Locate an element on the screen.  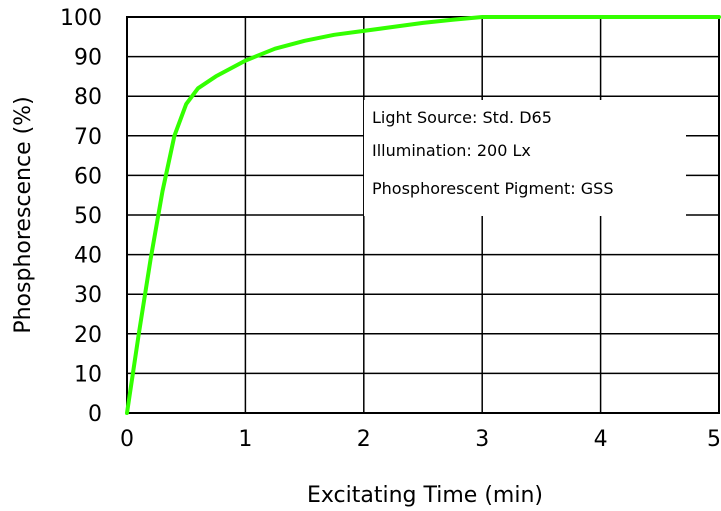
x-tick-label-3: 3 is located at coordinates (482, 439).